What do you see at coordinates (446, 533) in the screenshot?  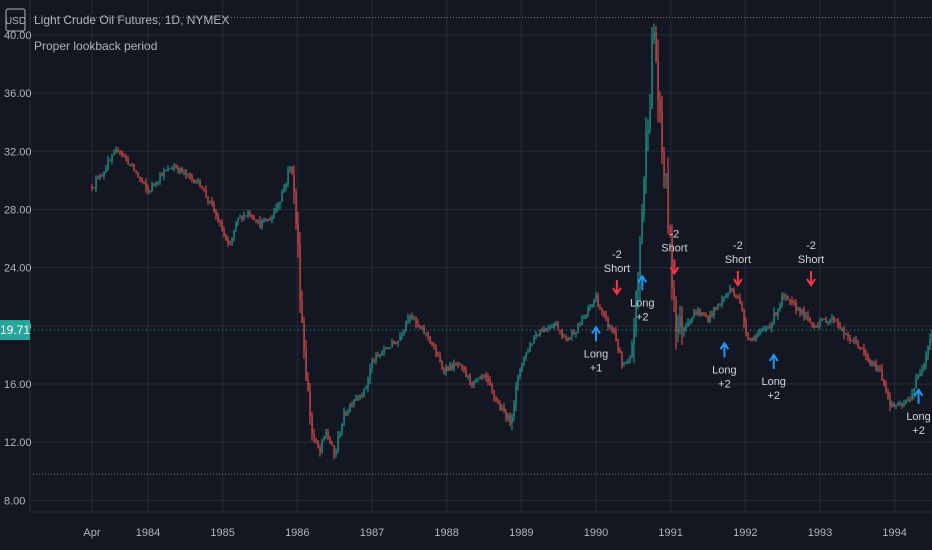 I see `x-tick-label: 1988` at bounding box center [446, 533].